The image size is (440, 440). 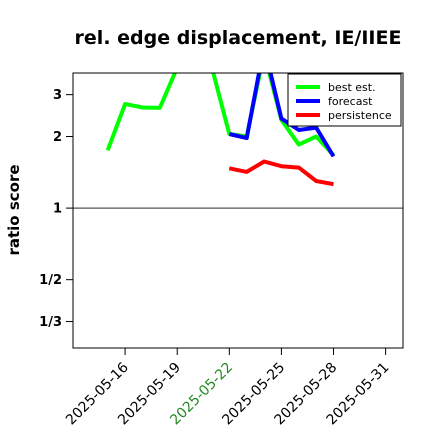 I want to click on legend-label: best est., so click(x=352, y=87).